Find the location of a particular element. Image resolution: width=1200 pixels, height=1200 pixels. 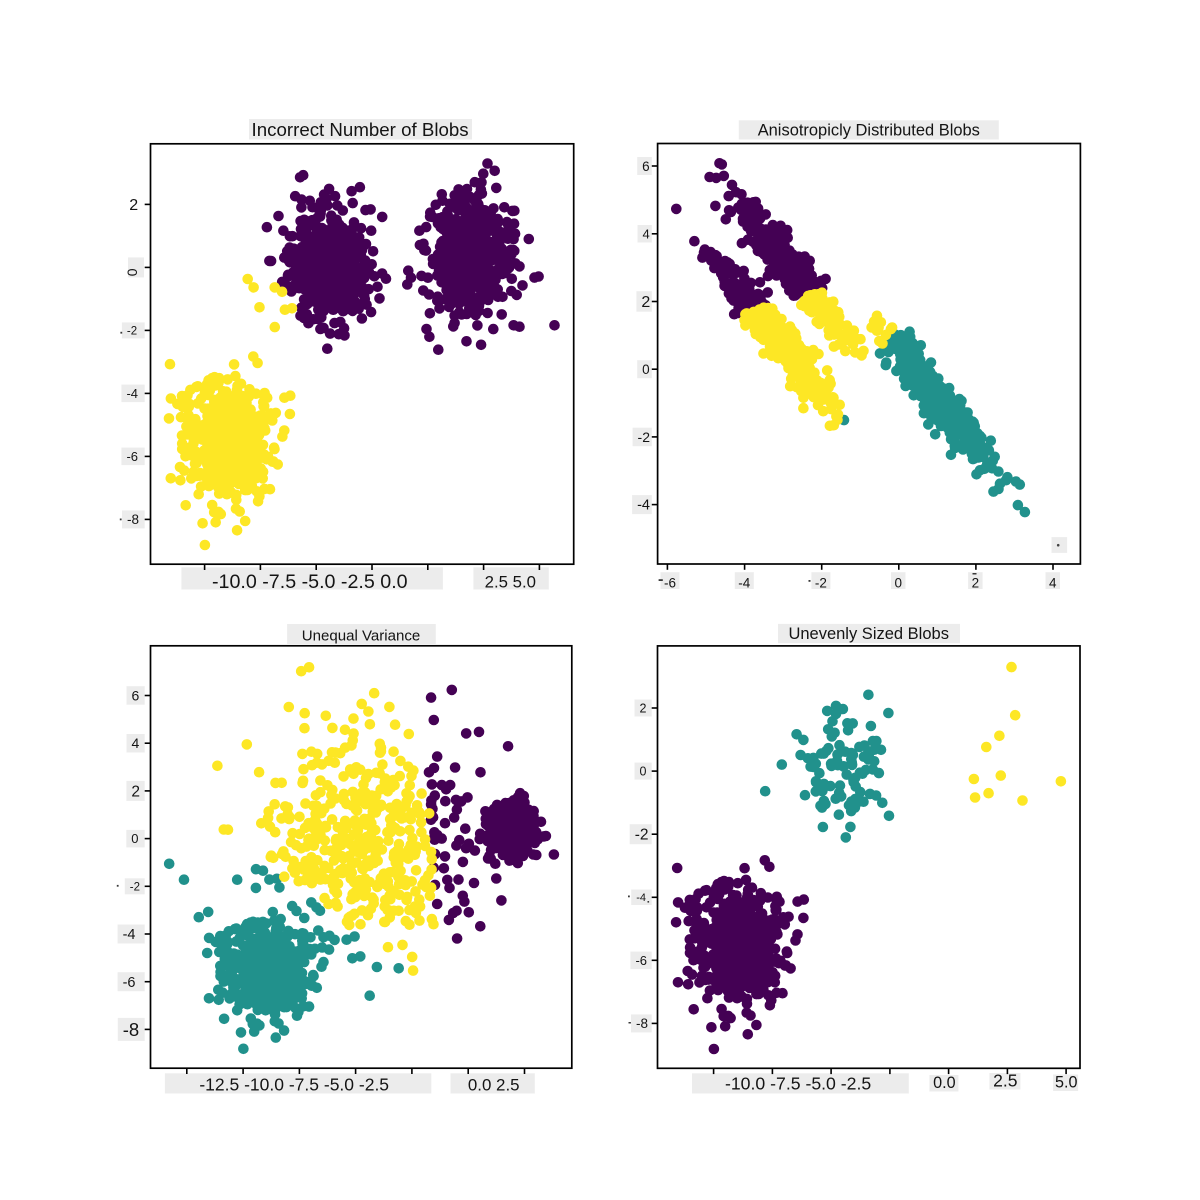

svg-text: 2.5 5.0 is located at coordinates (510, 582).